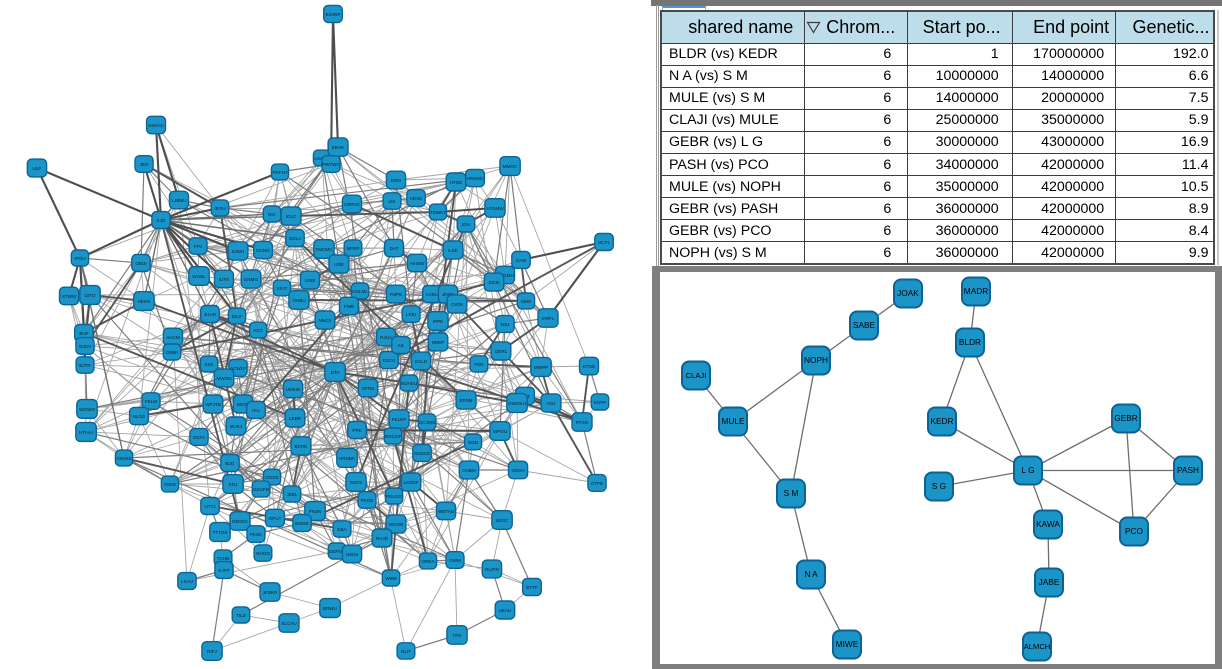  I want to click on svg-text: SABE, so click(864, 325).